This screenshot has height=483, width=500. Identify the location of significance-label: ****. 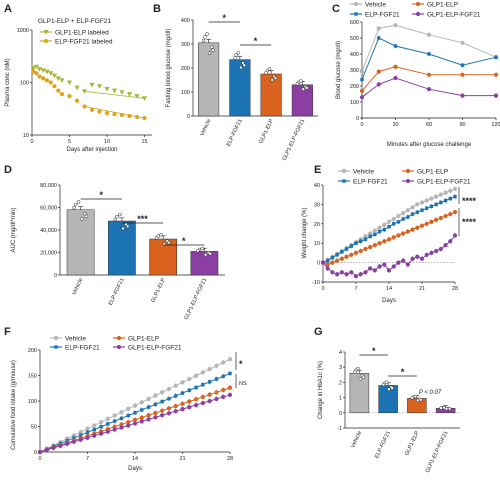
(469, 201).